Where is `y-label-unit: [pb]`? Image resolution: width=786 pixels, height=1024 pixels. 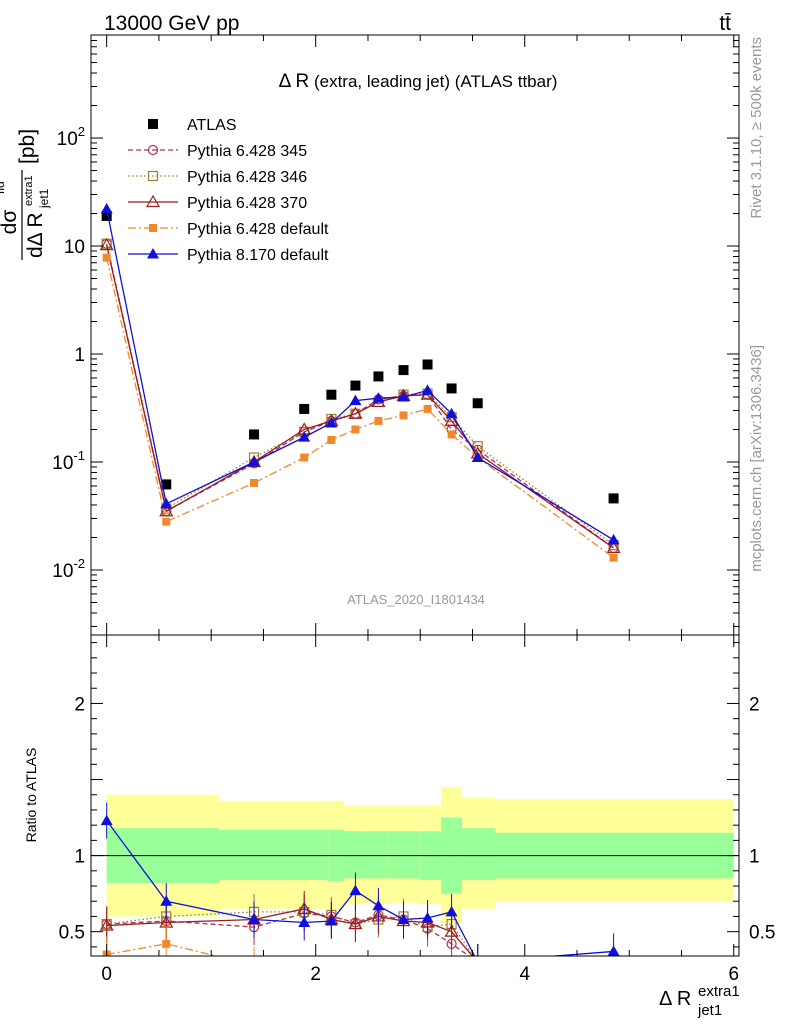 y-label-unit: [pb] is located at coordinates (27, 146).